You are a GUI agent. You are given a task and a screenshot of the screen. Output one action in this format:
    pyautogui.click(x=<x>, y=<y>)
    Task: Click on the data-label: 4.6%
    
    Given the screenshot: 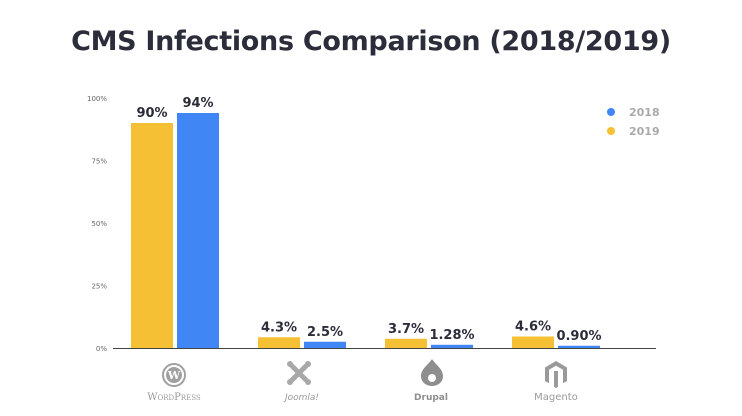 What is the action you would take?
    pyautogui.click(x=533, y=327)
    